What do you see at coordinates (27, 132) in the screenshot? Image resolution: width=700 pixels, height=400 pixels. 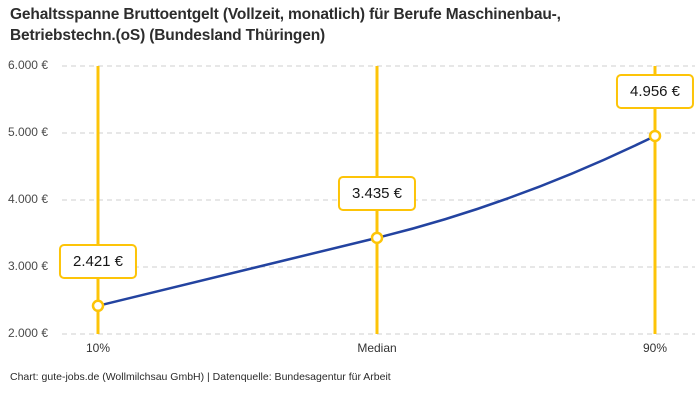 I see `y-axis-tick-label: 5.000 €` at bounding box center [27, 132].